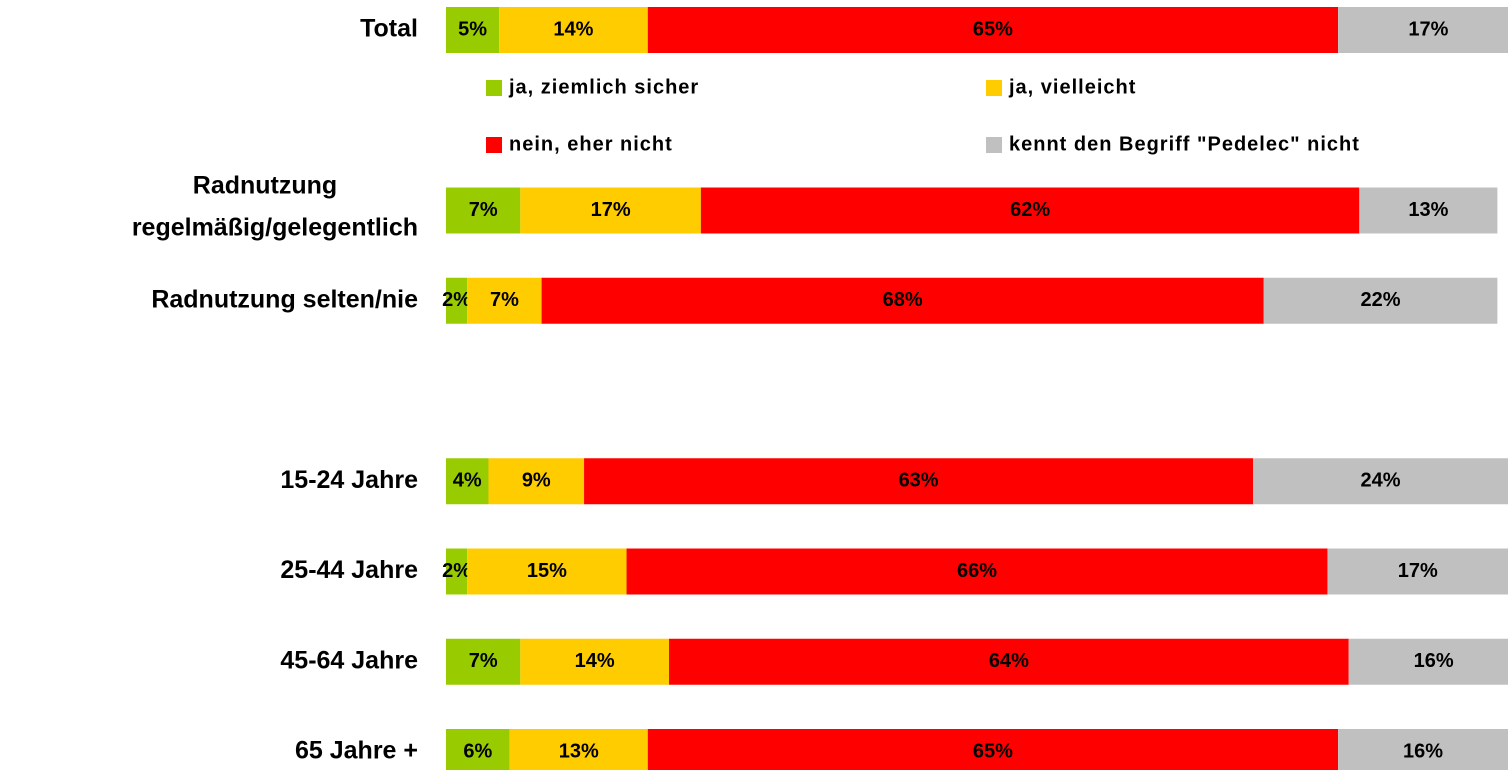 Image resolution: width=1508 pixels, height=770 pixels. Describe the element at coordinates (275, 227) in the screenshot. I see `category-label-line: regelmäßig/gelegentlich` at that location.